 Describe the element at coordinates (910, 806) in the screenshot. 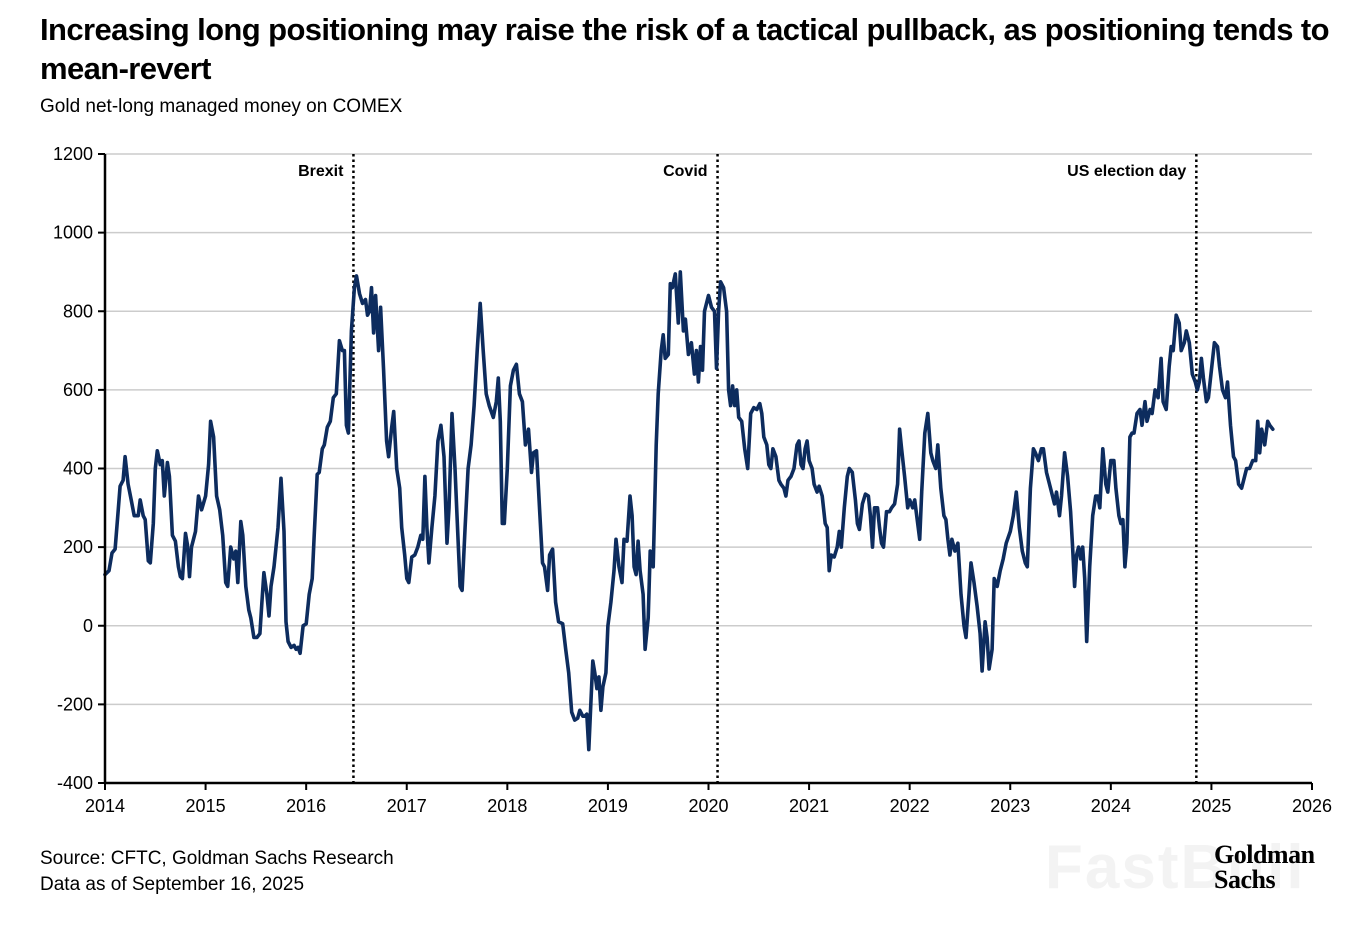

I see `x-tick-label: 2022` at that location.